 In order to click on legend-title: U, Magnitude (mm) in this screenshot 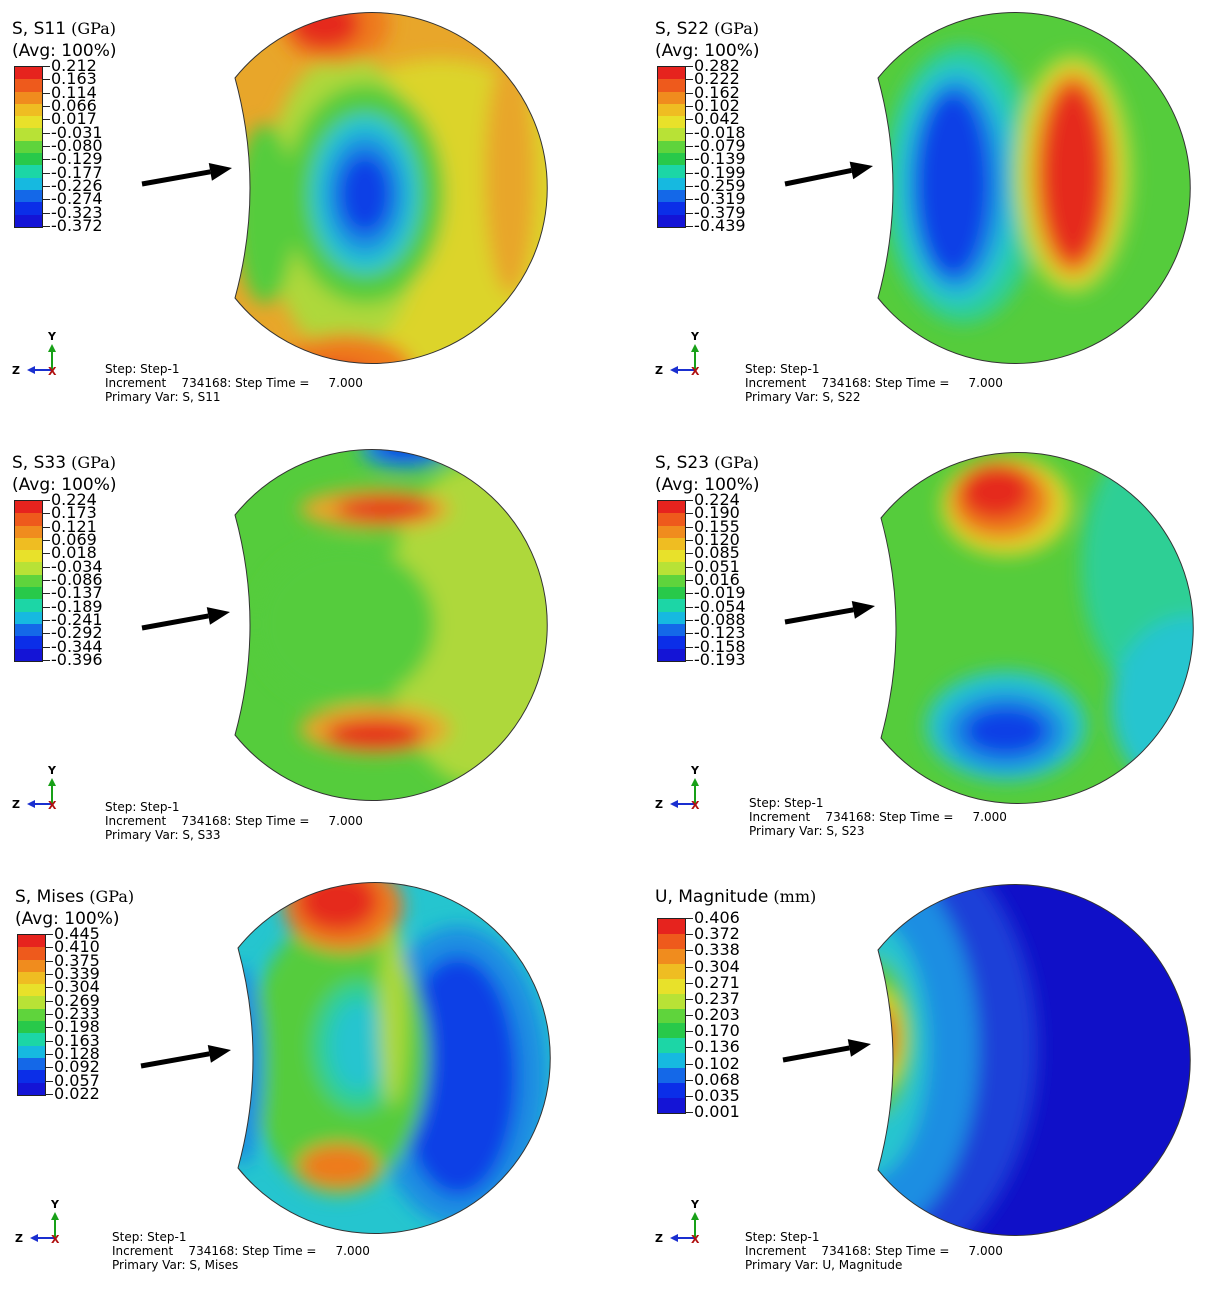, I will do `click(735, 897)`.